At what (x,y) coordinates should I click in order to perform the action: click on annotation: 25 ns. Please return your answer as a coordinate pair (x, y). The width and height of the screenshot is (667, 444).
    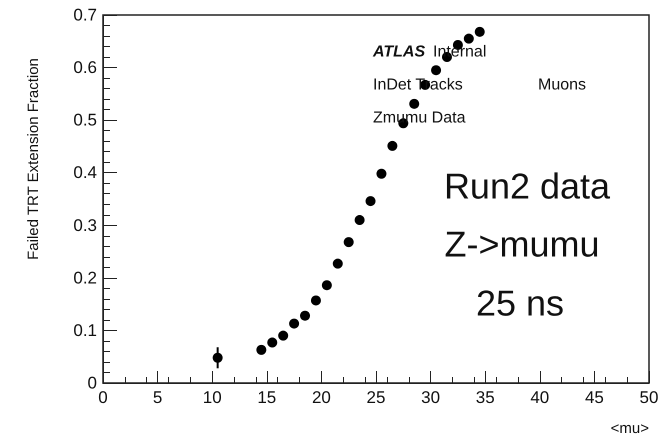
    Looking at the image, I should click on (520, 303).